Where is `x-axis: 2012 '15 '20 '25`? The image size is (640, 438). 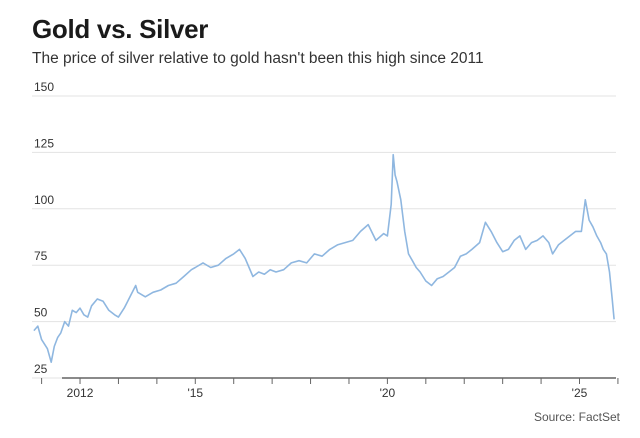 x-axis: 2012 '15 '20 '25 is located at coordinates (330, 388).